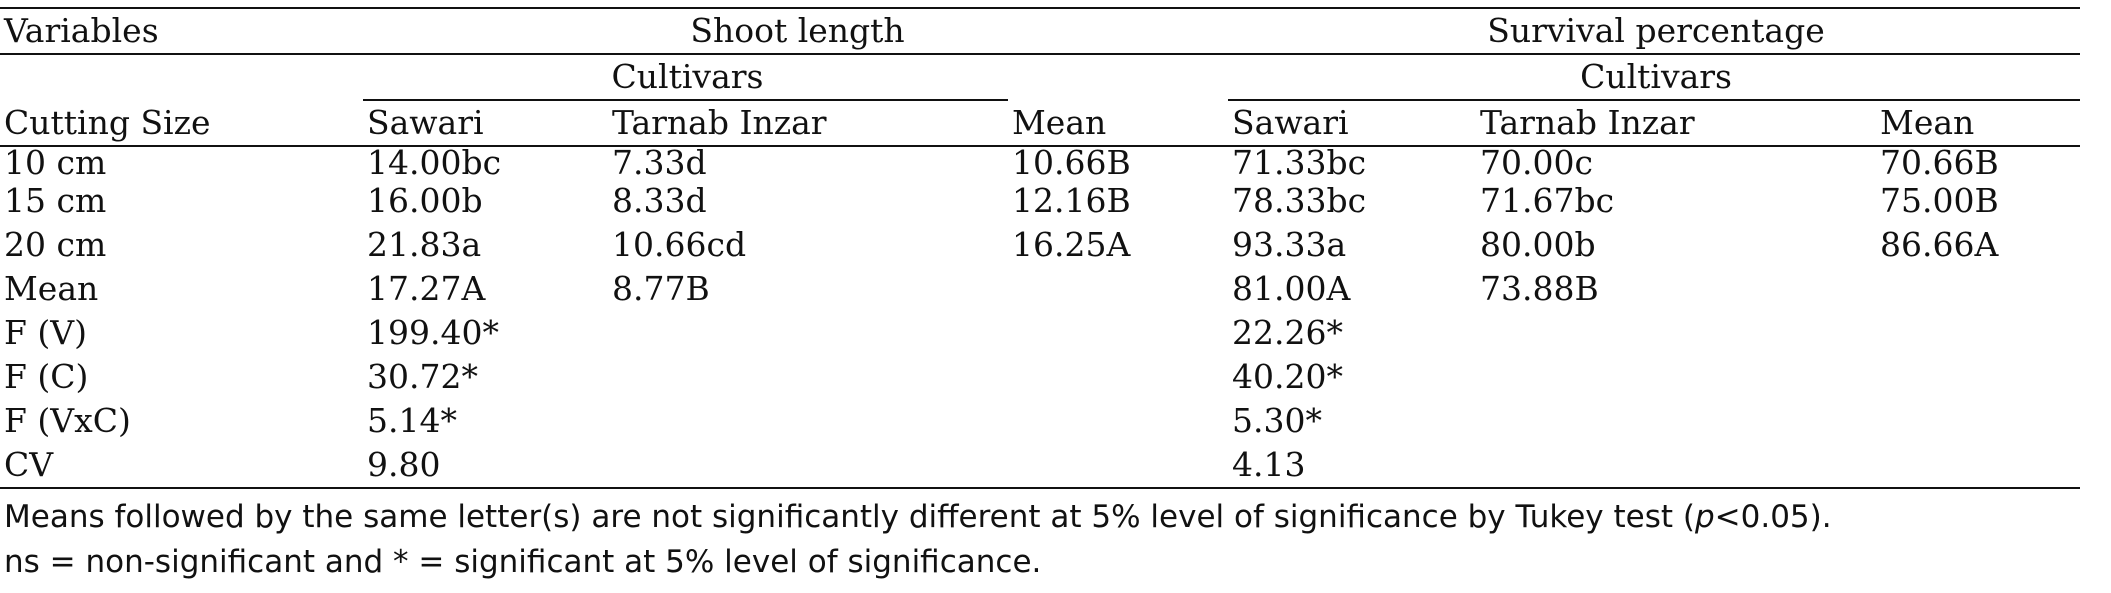  I want to click on row-label: 20 cm, so click(55, 244).